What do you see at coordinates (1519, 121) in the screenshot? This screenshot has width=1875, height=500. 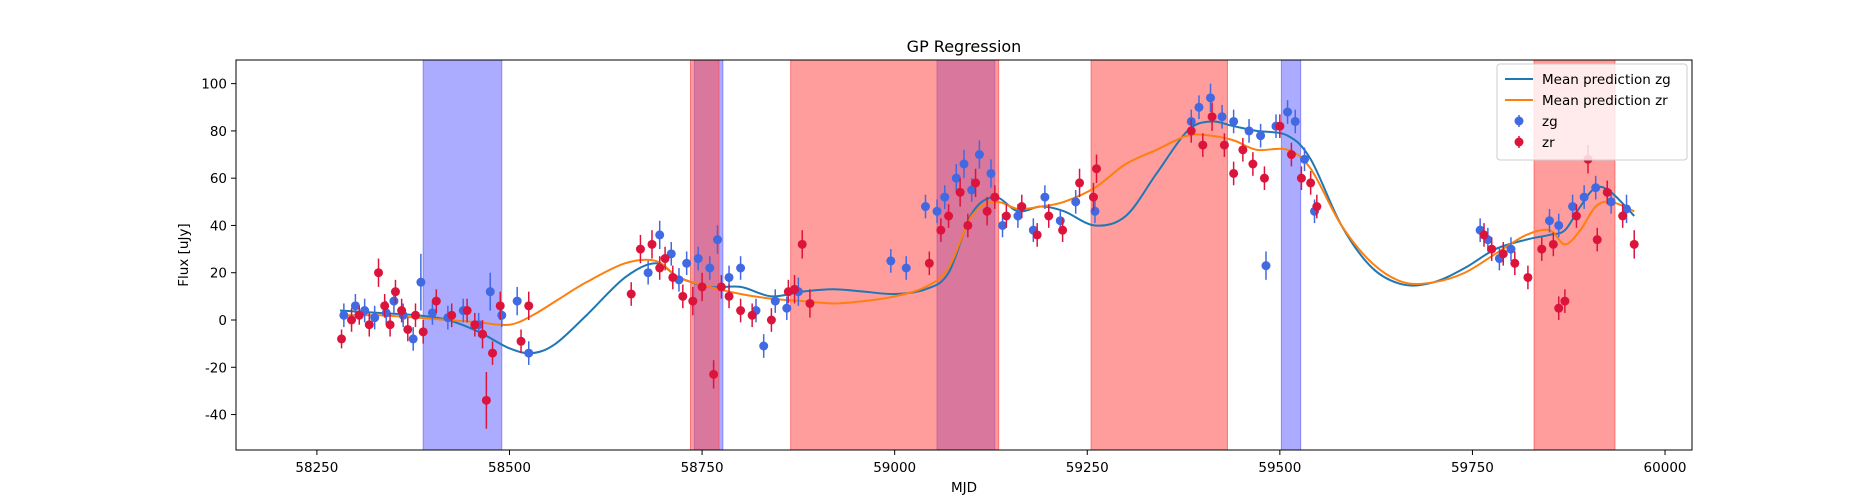 I see `legend-point-swatch` at bounding box center [1519, 121].